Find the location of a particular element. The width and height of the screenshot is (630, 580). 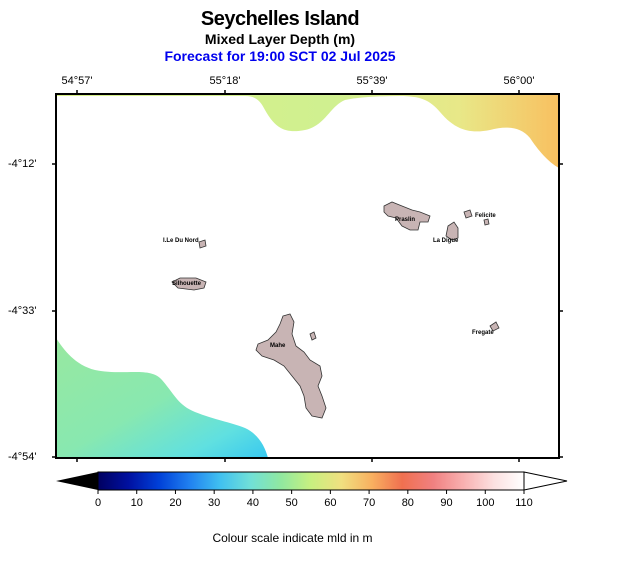

lon-label-2: 55°18' is located at coordinates (225, 81).